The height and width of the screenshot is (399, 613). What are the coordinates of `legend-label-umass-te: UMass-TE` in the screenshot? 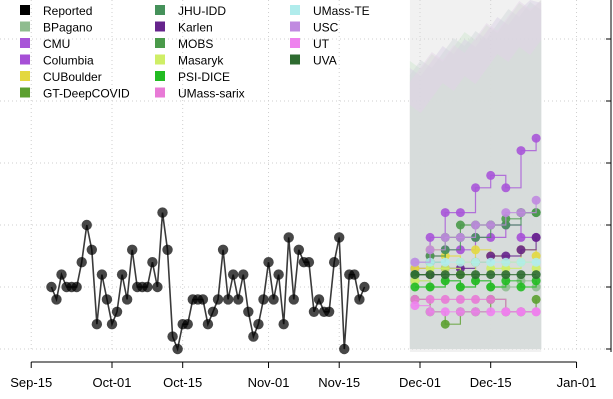 It's located at (341, 11).